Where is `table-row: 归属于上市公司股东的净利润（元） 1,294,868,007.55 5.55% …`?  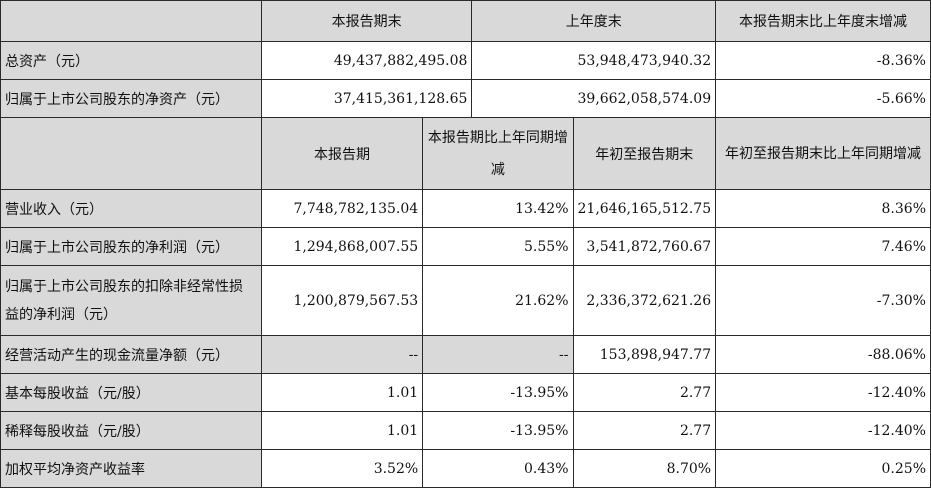 table-row: 归属于上市公司股东的净利润（元） 1,294,868,007.55 5.55% … is located at coordinates (465, 246).